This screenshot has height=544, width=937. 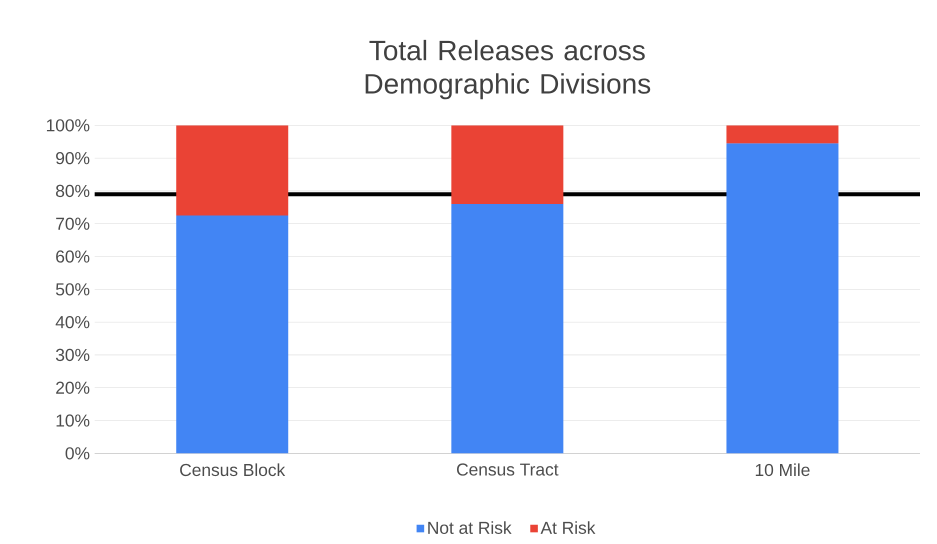 What do you see at coordinates (73, 191) in the screenshot?
I see `y-tick-label: 80%` at bounding box center [73, 191].